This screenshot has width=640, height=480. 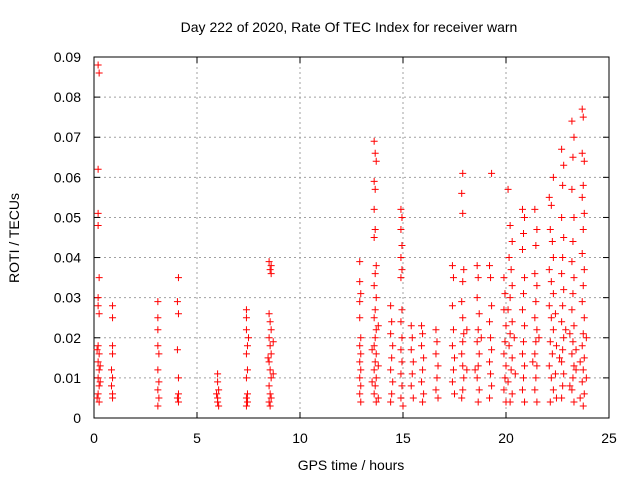 I want to click on y-tick-label: 0.05, so click(x=67, y=217).